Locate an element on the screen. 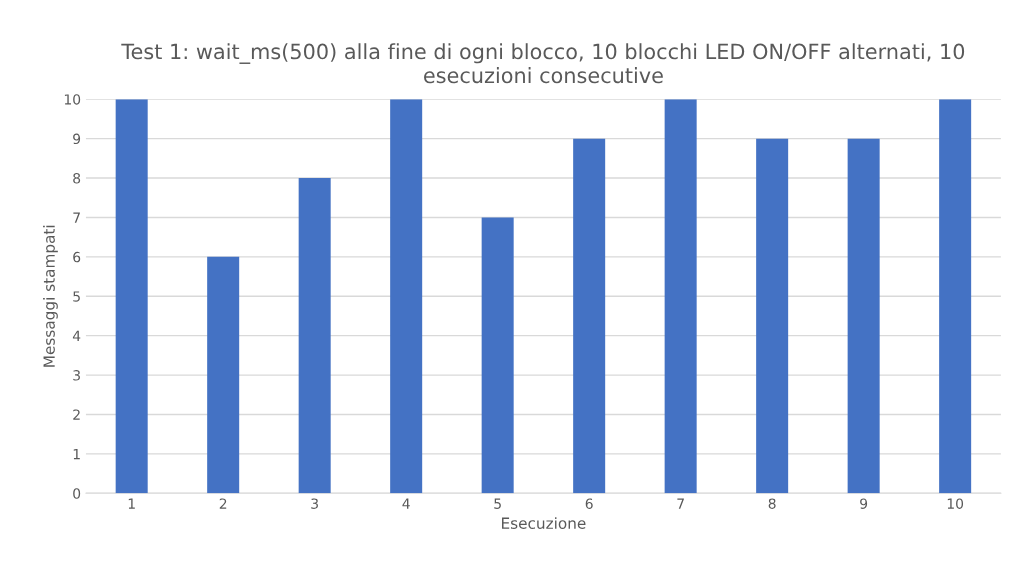 The height and width of the screenshot is (567, 1011). x-tick-label: 5 is located at coordinates (497, 503).